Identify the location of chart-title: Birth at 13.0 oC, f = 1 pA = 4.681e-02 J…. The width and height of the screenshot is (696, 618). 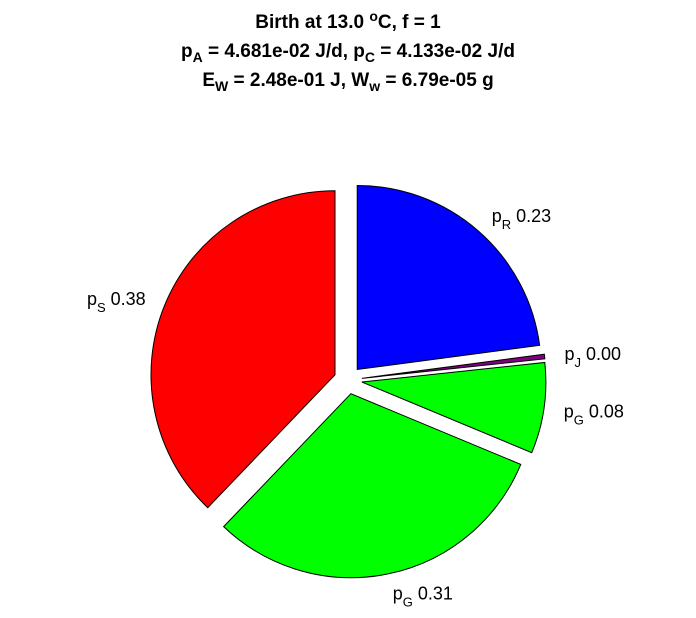
(348, 51).